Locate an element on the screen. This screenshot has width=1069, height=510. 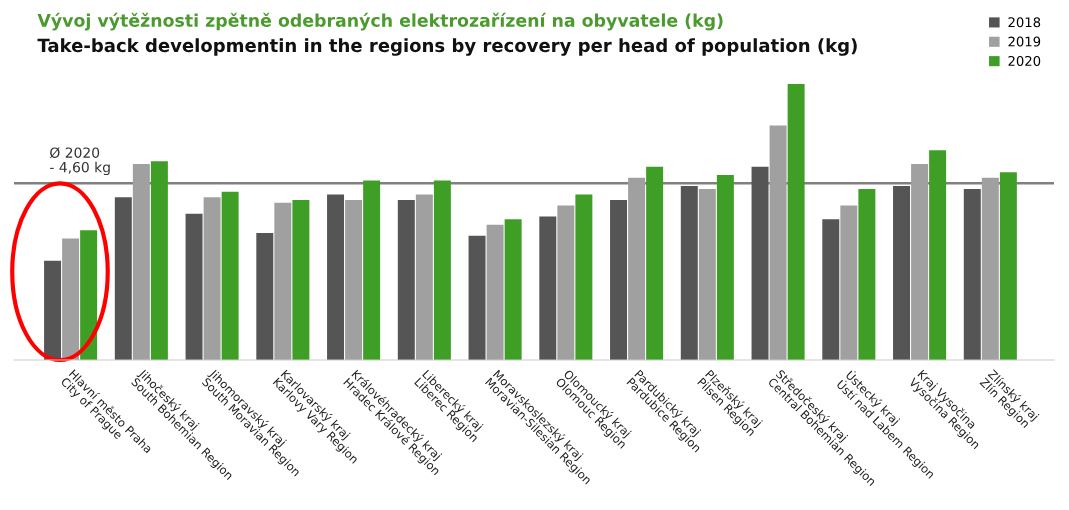
ref-line-label: Ø 2020 - 4,60 kg is located at coordinates (80, 161).